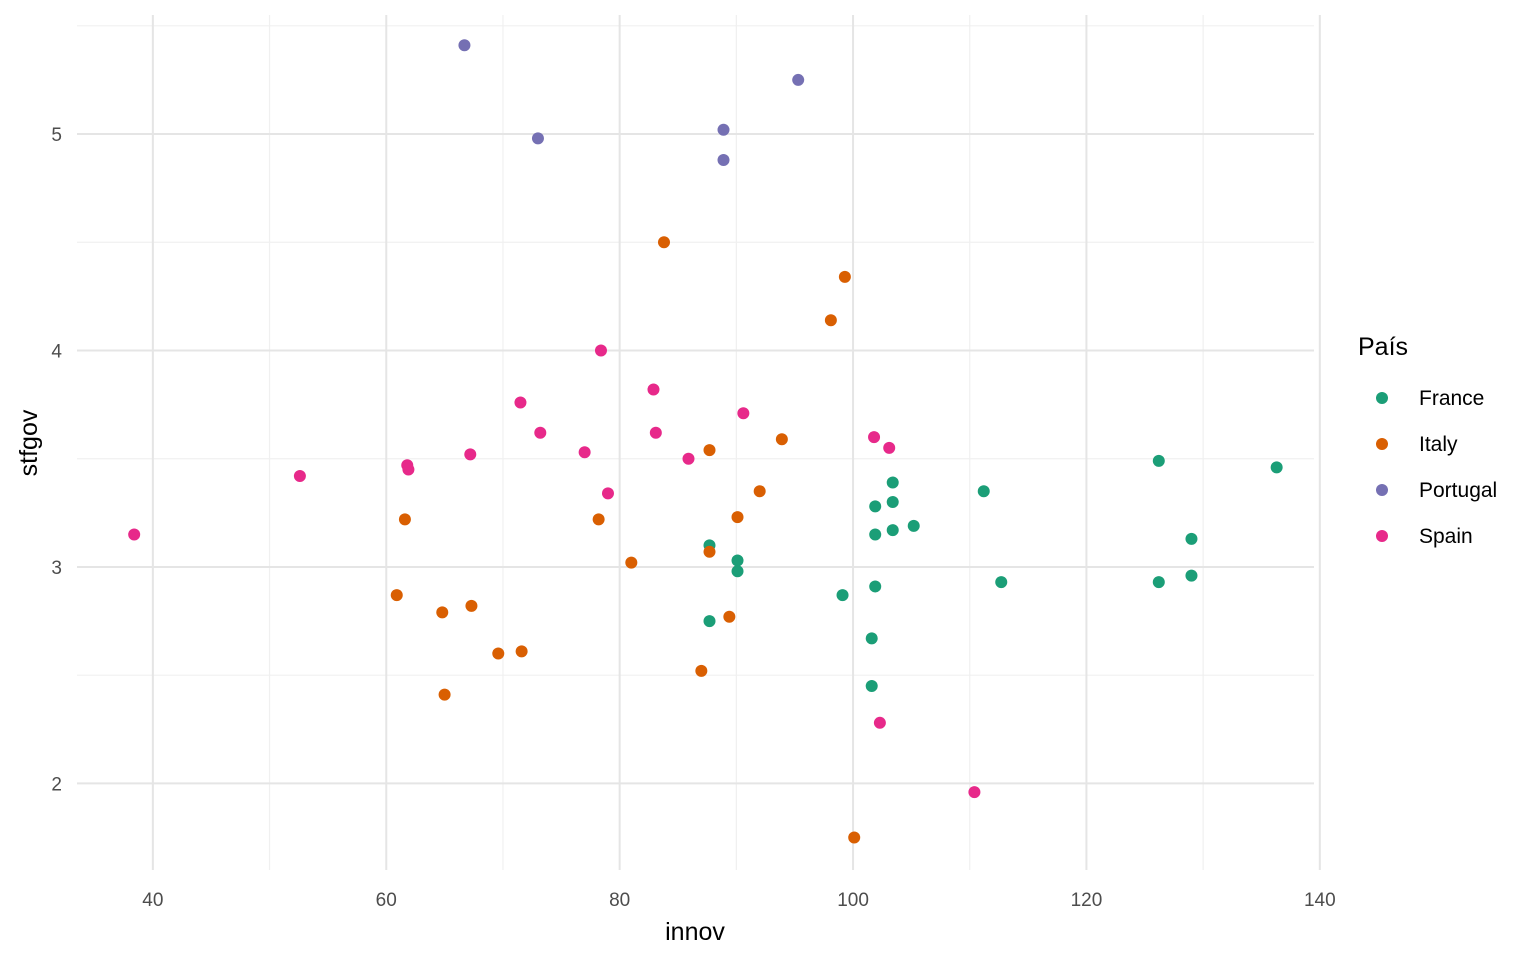  What do you see at coordinates (1382, 444) in the screenshot?
I see `legend-key-italy` at bounding box center [1382, 444].